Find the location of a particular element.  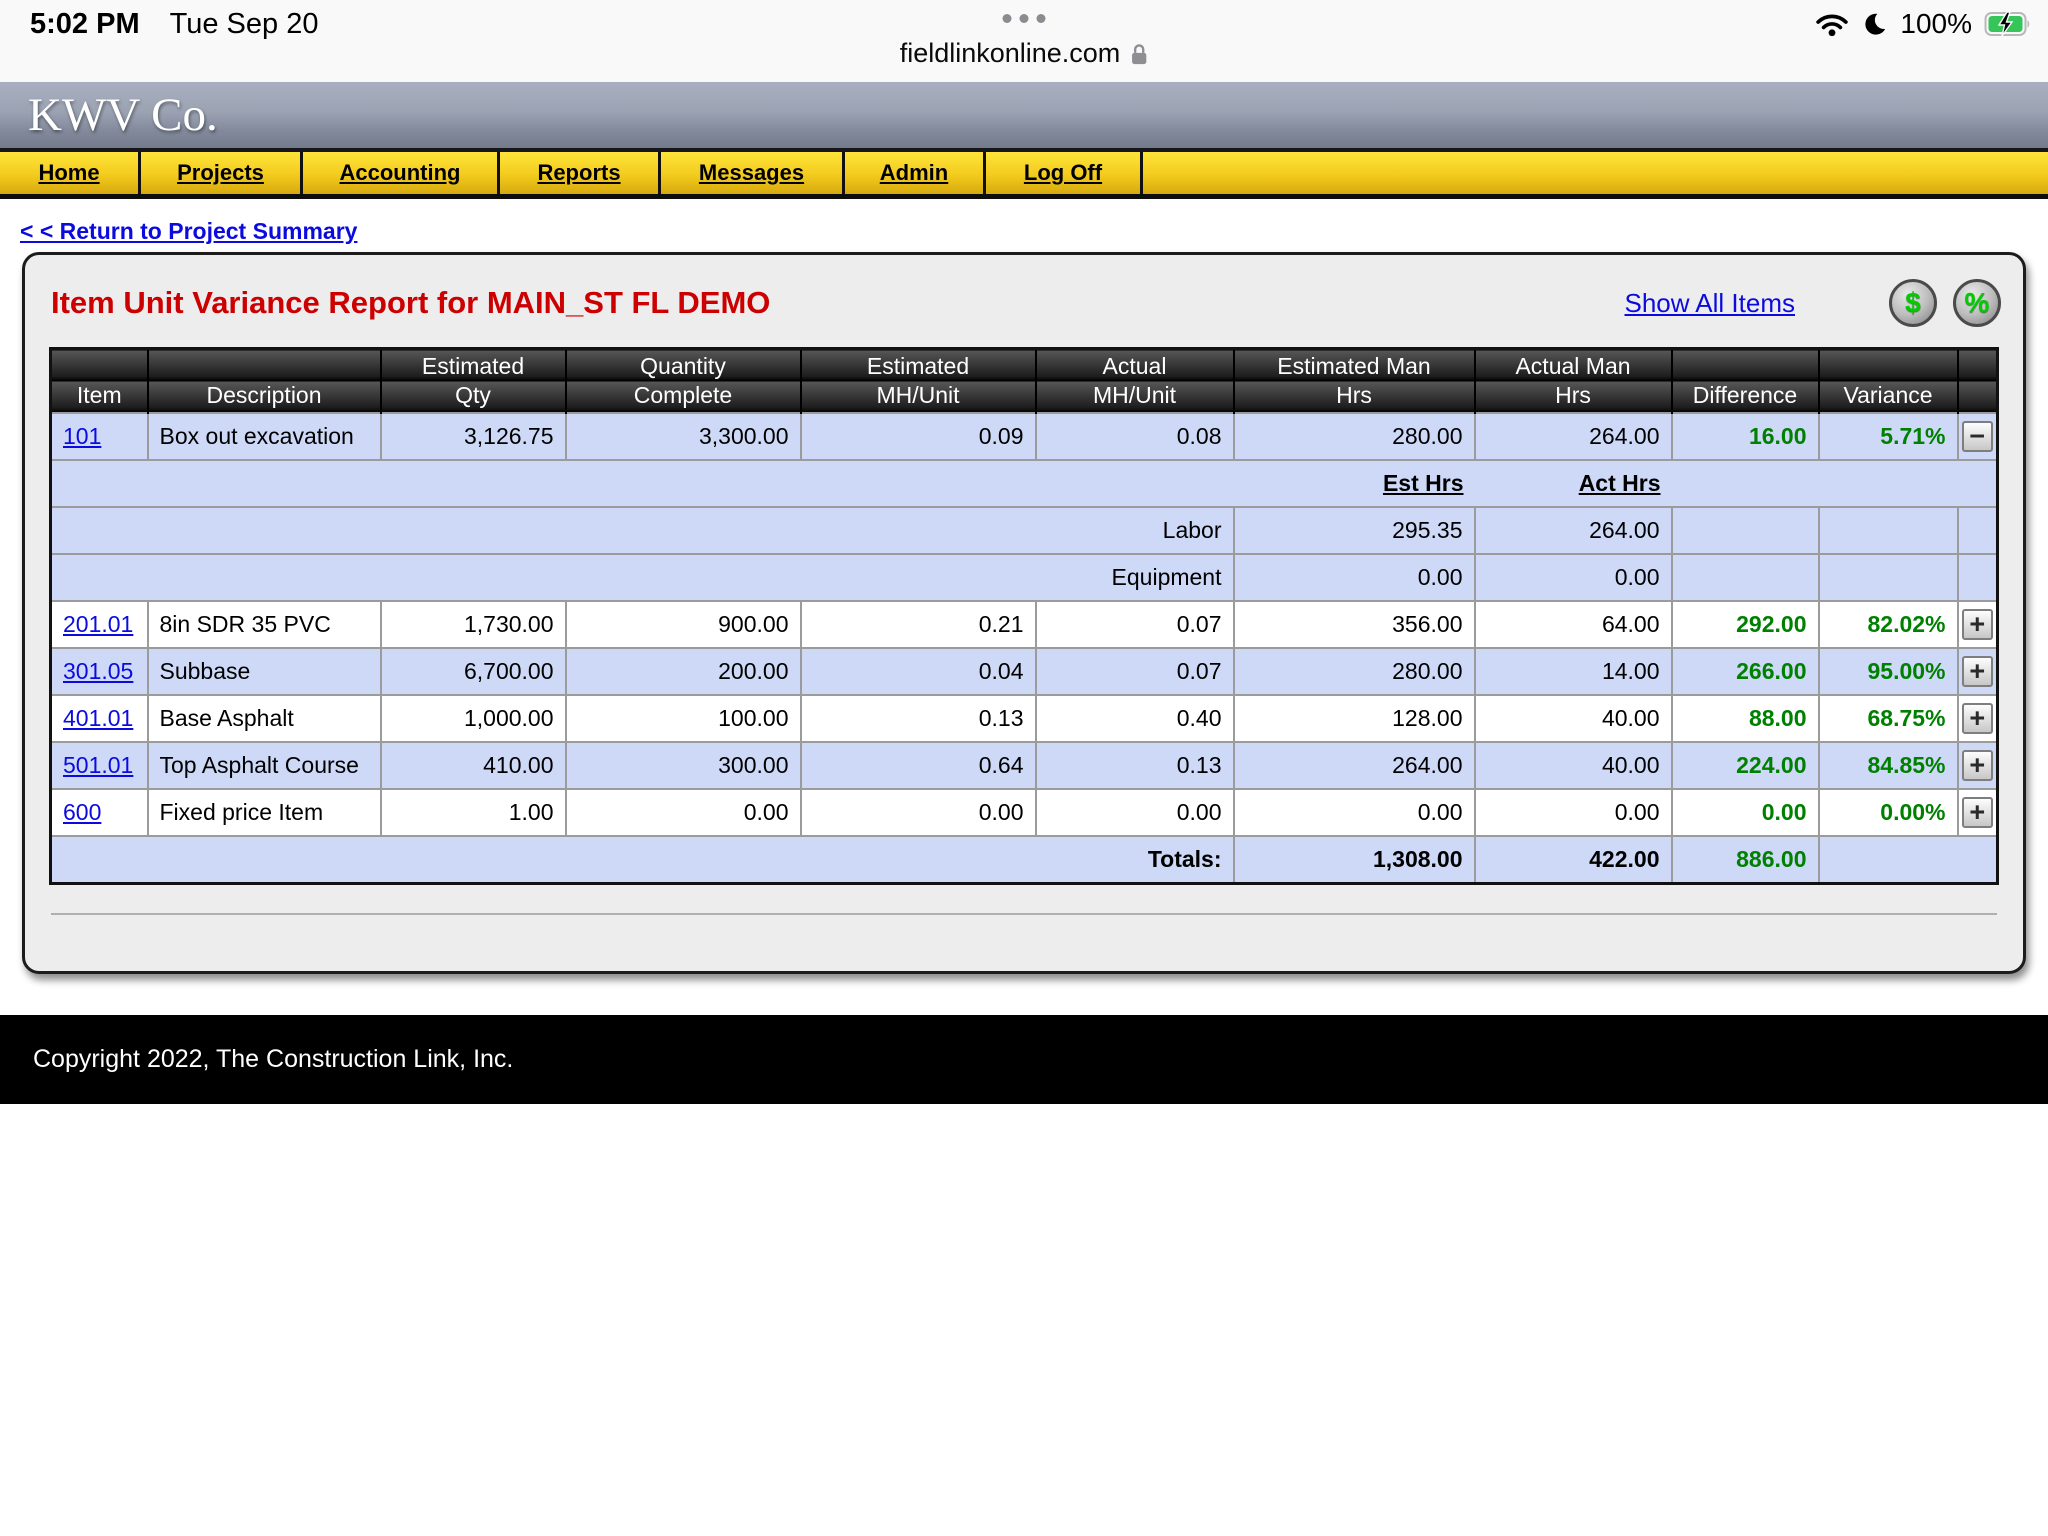

act-hrs-subheader: Act Hrs is located at coordinates (1573, 483).